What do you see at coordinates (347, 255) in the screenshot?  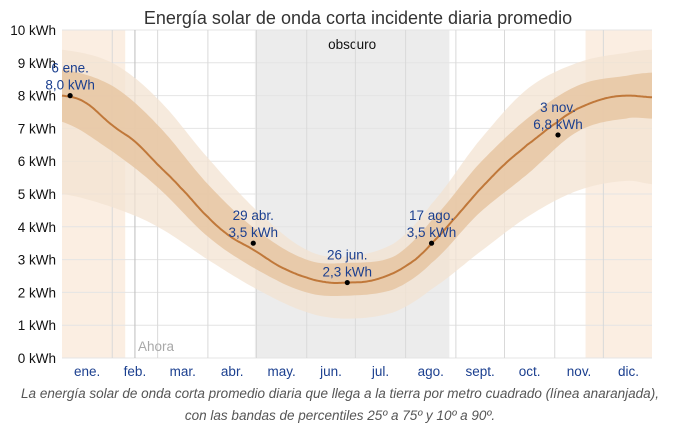 I see `annotation-date: 26 jun.` at bounding box center [347, 255].